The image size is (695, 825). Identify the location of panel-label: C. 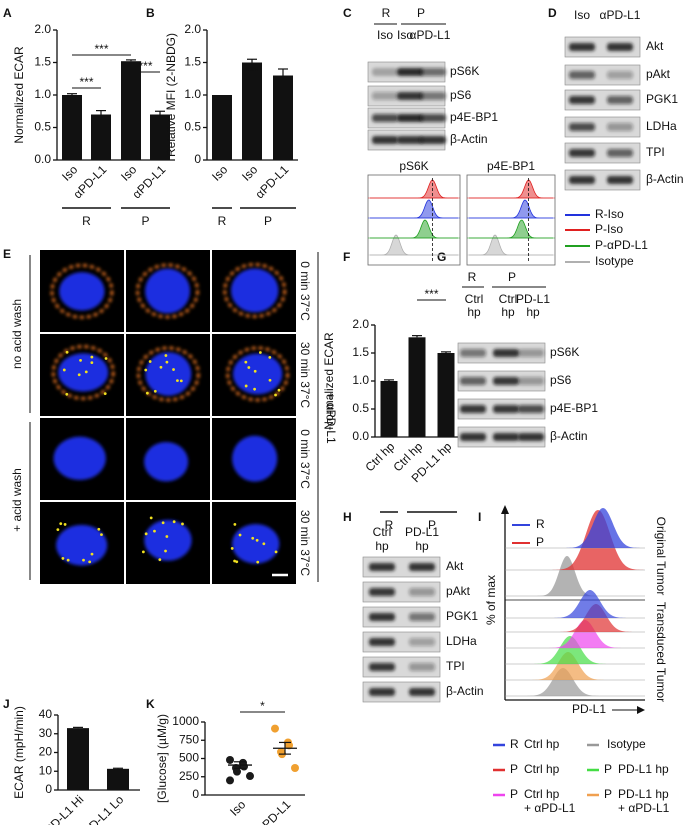
(347, 13).